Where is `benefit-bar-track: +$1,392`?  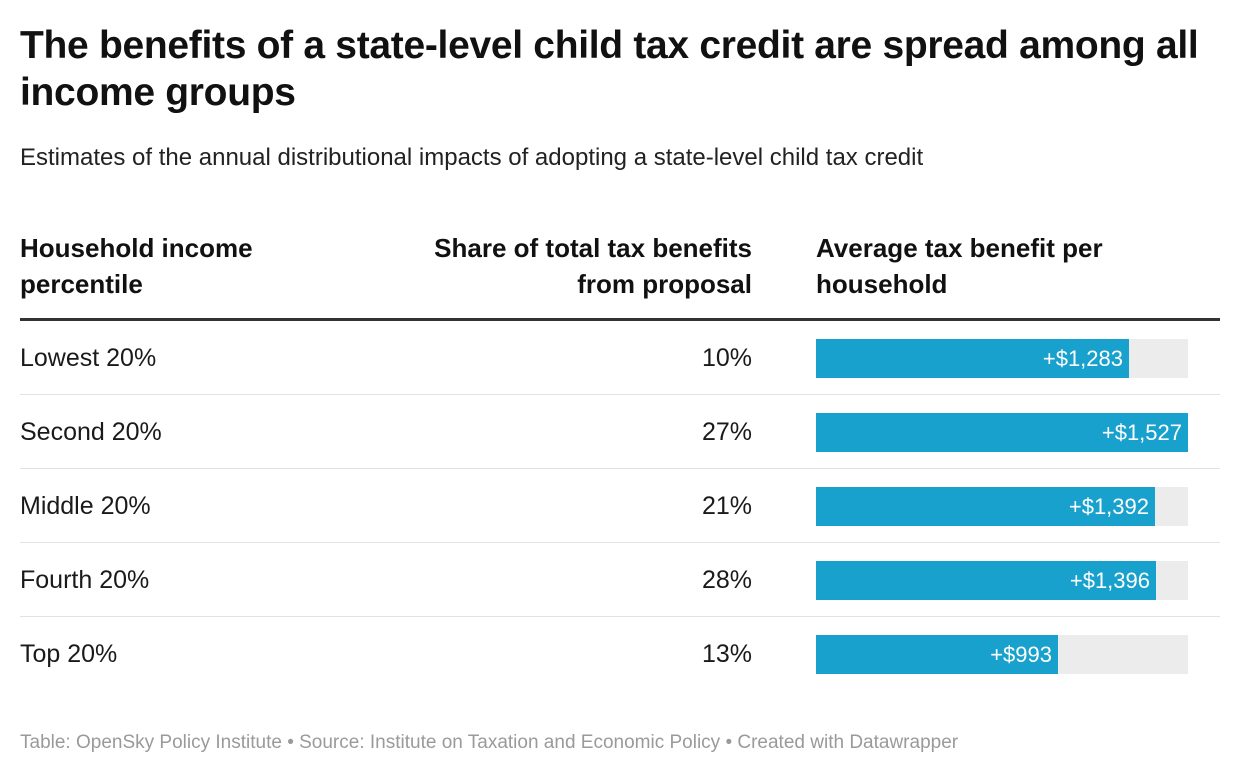
benefit-bar-track: +$1,392 is located at coordinates (1002, 506).